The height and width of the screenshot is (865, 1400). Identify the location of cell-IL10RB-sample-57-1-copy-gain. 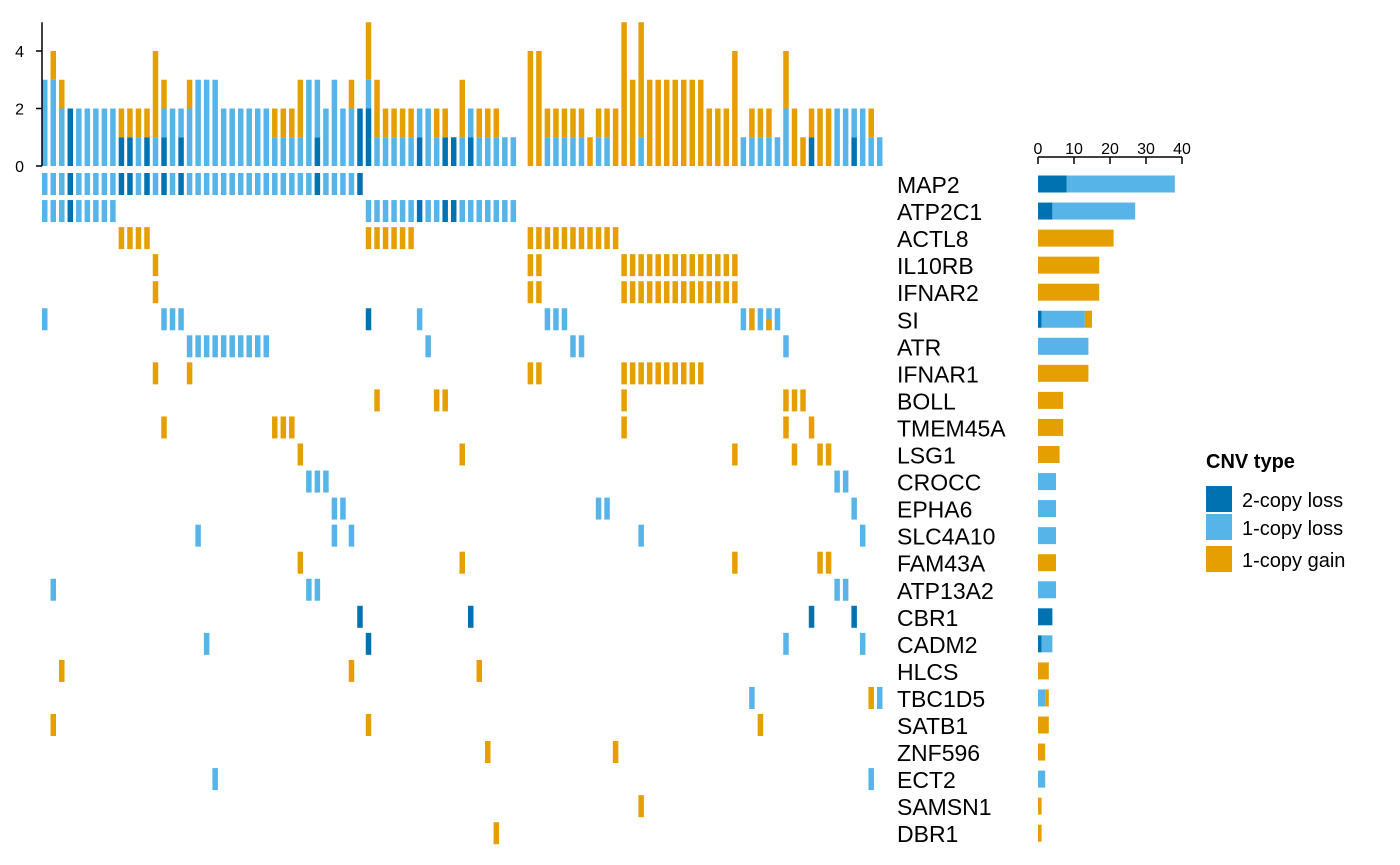
(530, 265).